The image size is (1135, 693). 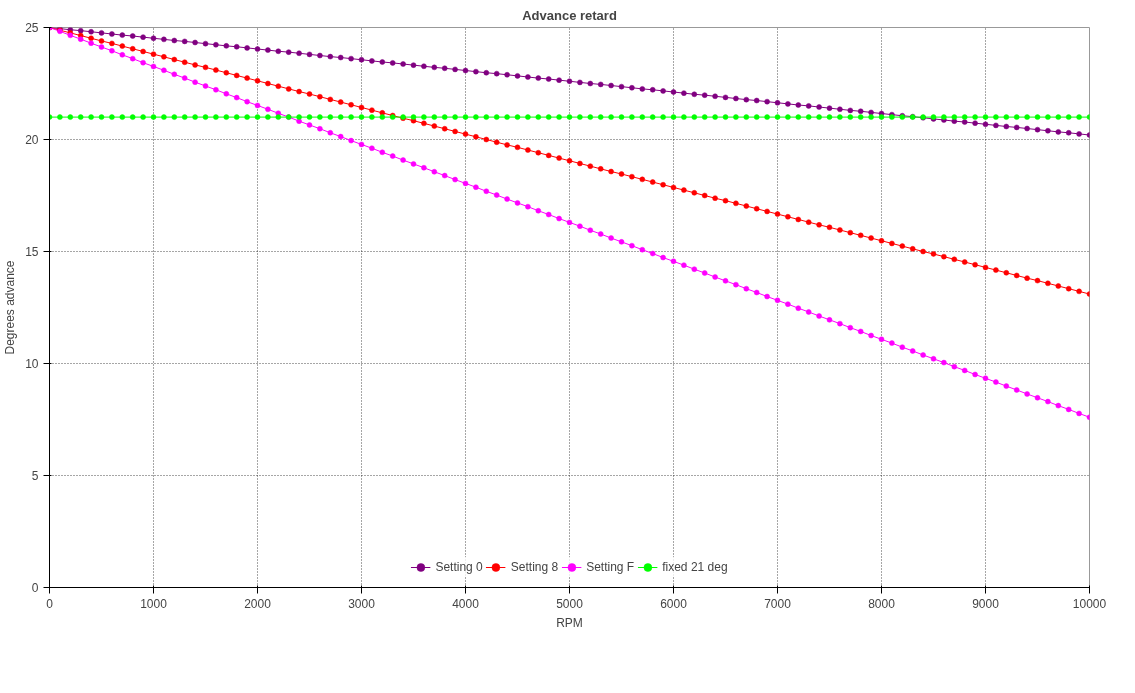 I want to click on legend-label: Setting 0, so click(x=459, y=567).